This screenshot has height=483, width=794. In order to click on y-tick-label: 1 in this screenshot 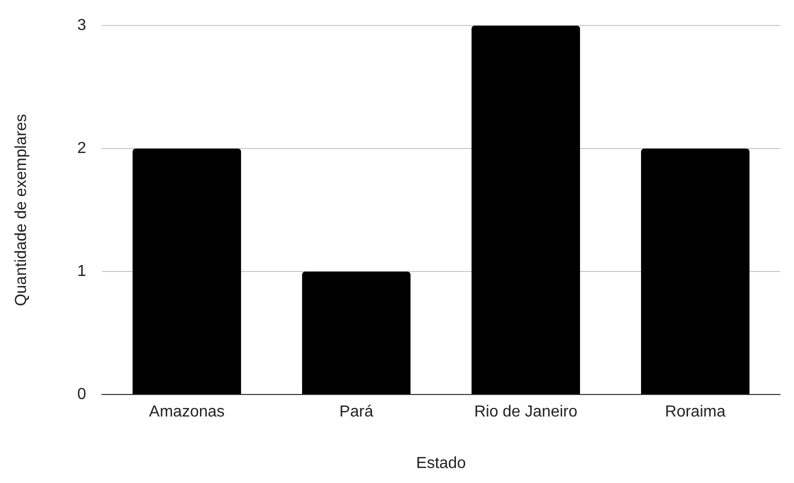, I will do `click(81, 271)`.